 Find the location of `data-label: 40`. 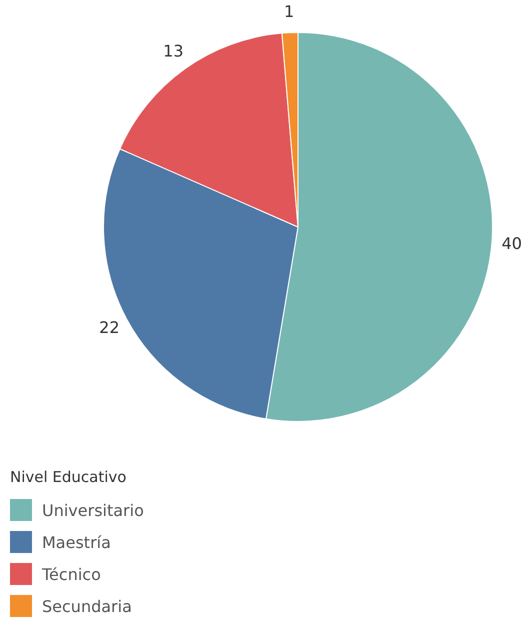

data-label: 40 is located at coordinates (511, 243).